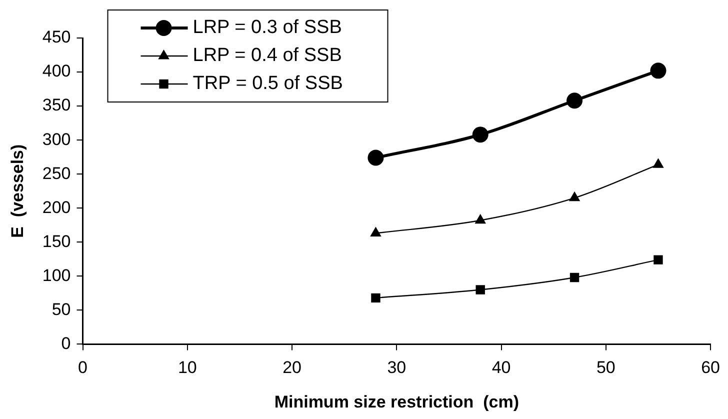  What do you see at coordinates (17, 191) in the screenshot?
I see `y-axis-title: E (vessels)` at bounding box center [17, 191].